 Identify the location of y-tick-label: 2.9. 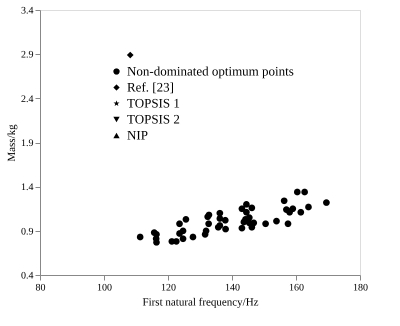
(27, 55).